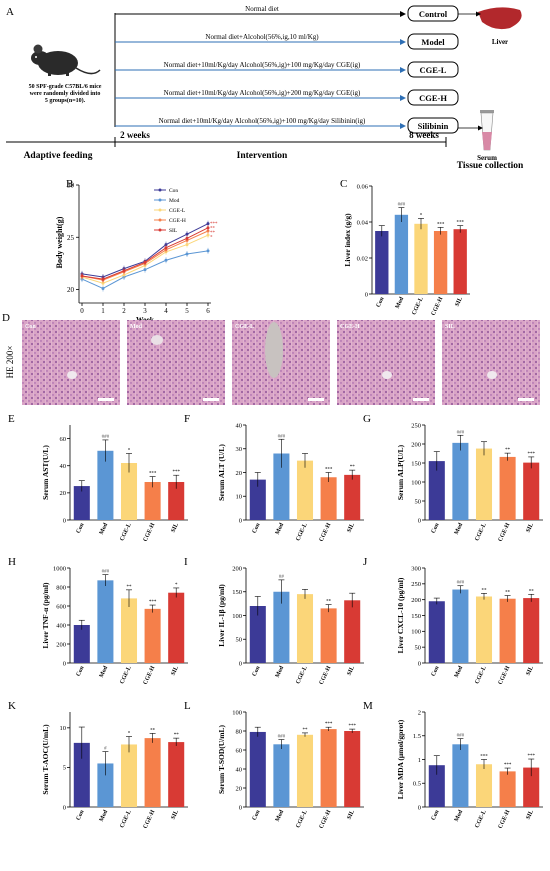  Describe the element at coordinates (6, 318) in the screenshot. I see `panel-d-label: D` at that location.